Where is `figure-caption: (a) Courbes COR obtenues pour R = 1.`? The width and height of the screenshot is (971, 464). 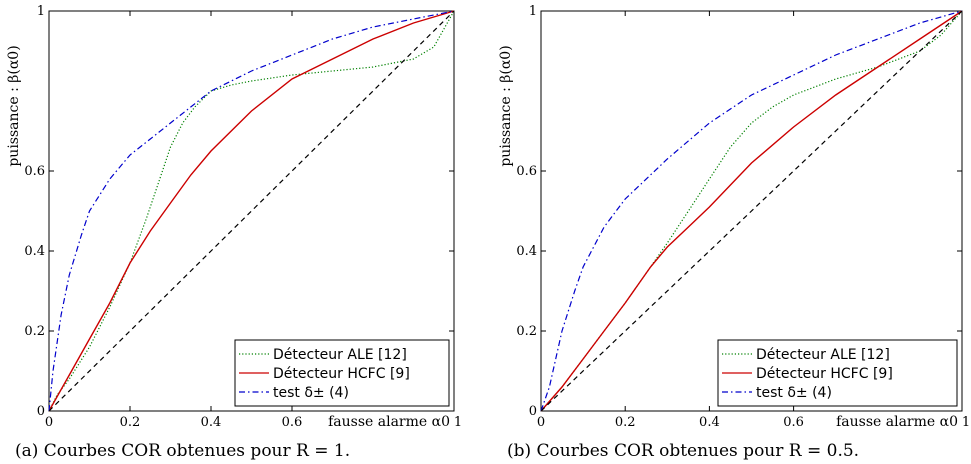
figure-caption: (a) Courbes COR obtenues pour R = 1. is located at coordinates (182, 451).